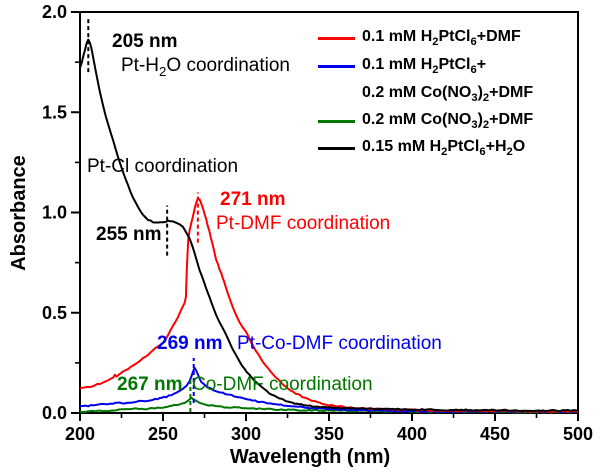 The height and width of the screenshot is (476, 600). I want to click on y-tick-label: 1.0, so click(54, 213).